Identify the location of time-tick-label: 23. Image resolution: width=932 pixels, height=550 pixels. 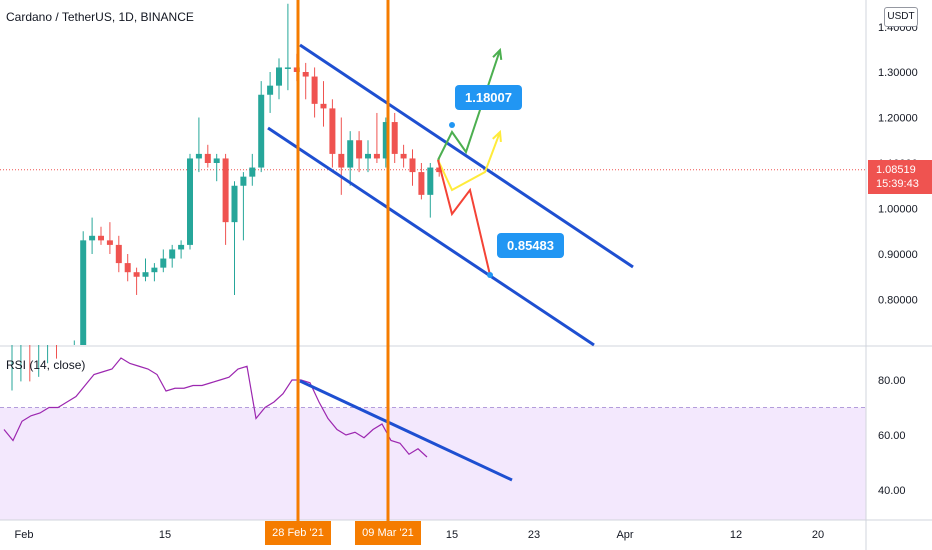
(534, 535).